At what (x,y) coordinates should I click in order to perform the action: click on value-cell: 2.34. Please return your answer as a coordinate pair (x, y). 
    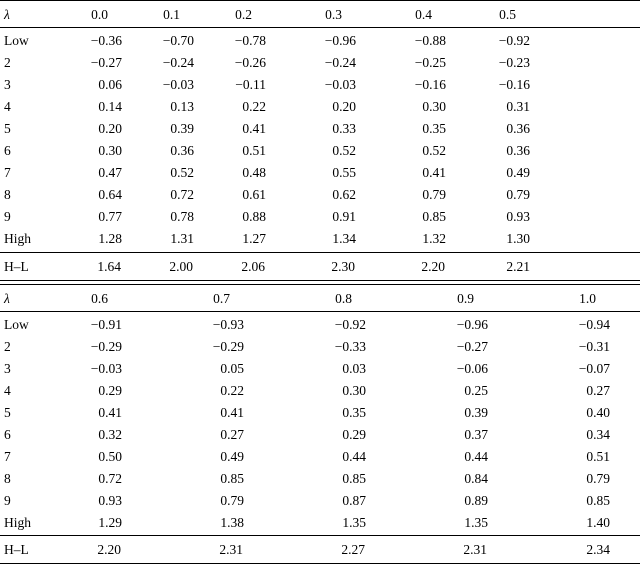
    Looking at the image, I should click on (564, 549).